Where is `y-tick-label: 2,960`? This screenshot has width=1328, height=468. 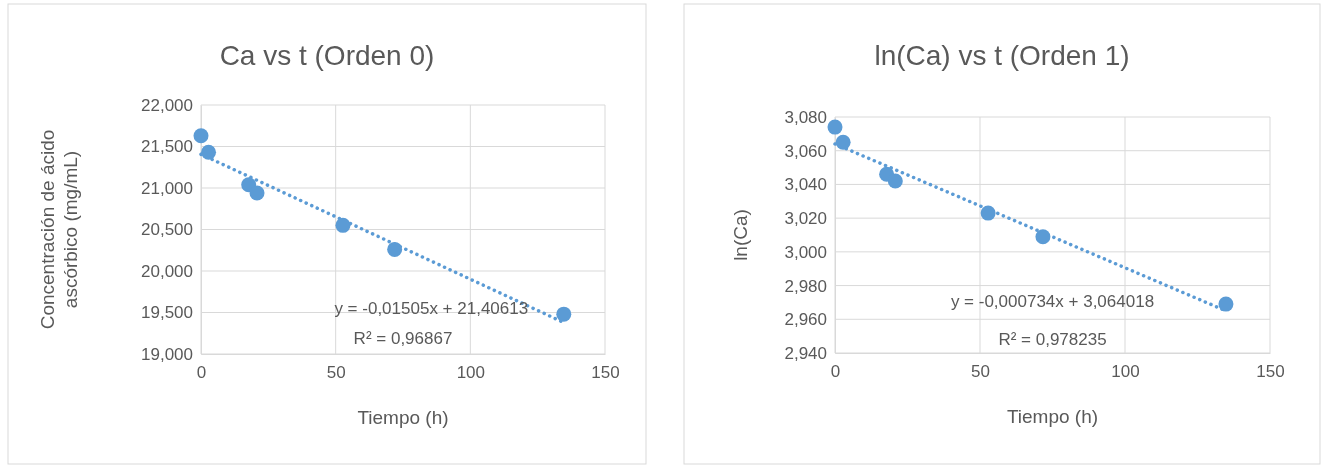
y-tick-label: 2,960 is located at coordinates (805, 320).